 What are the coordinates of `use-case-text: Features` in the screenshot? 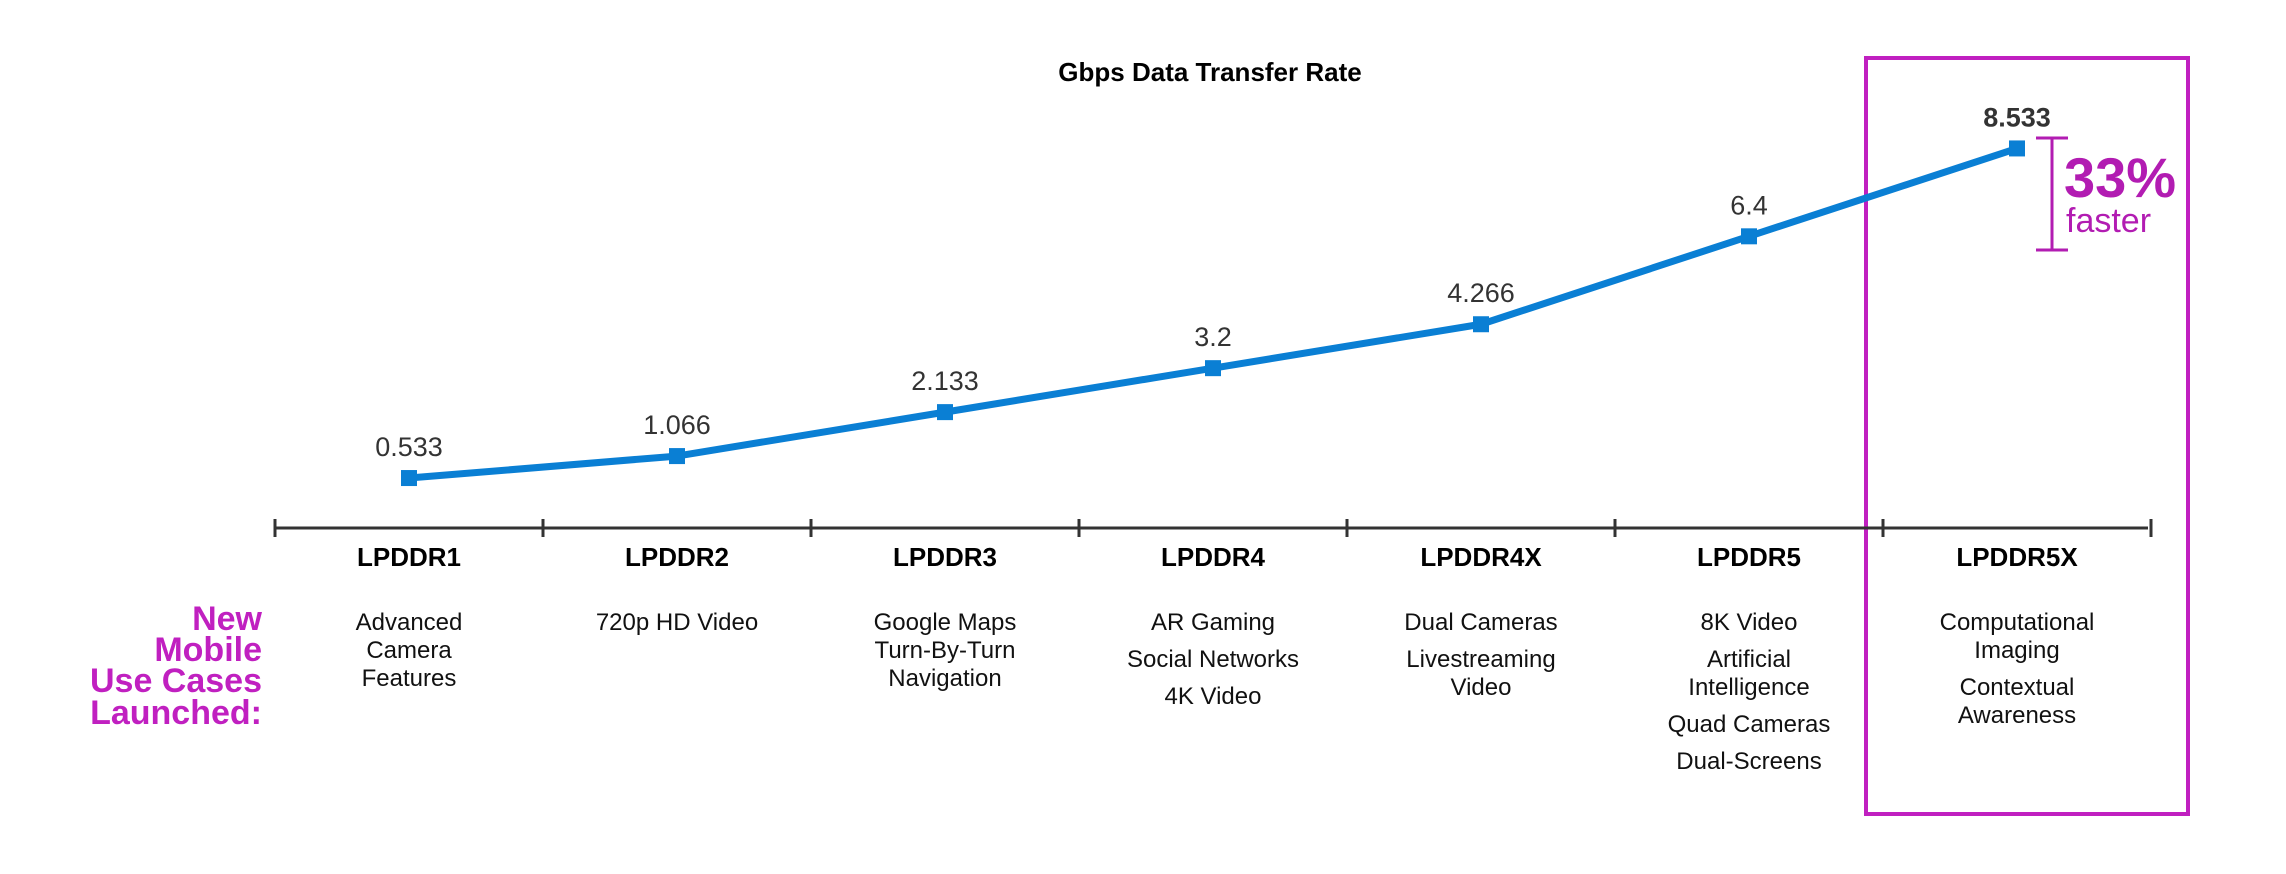 It's located at (409, 678).